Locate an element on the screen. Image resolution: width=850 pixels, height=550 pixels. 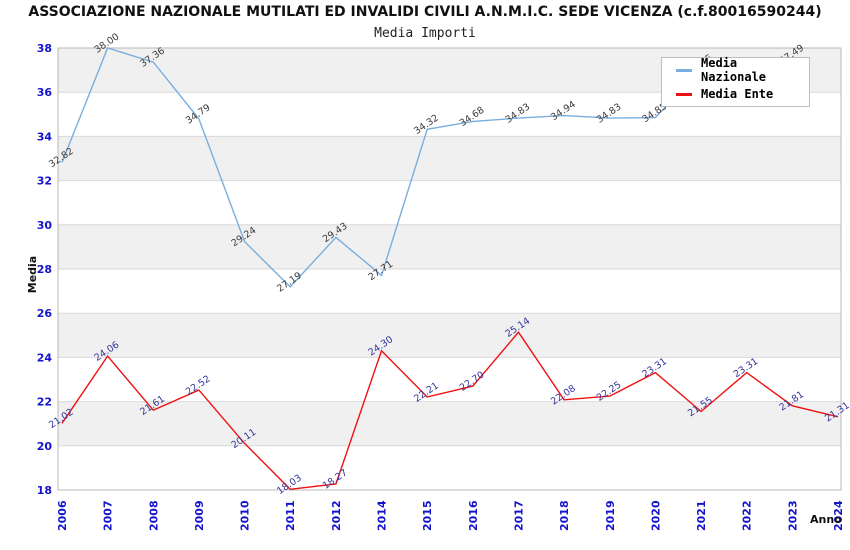
y-tick-label: 30 is located at coordinates (45, 225).